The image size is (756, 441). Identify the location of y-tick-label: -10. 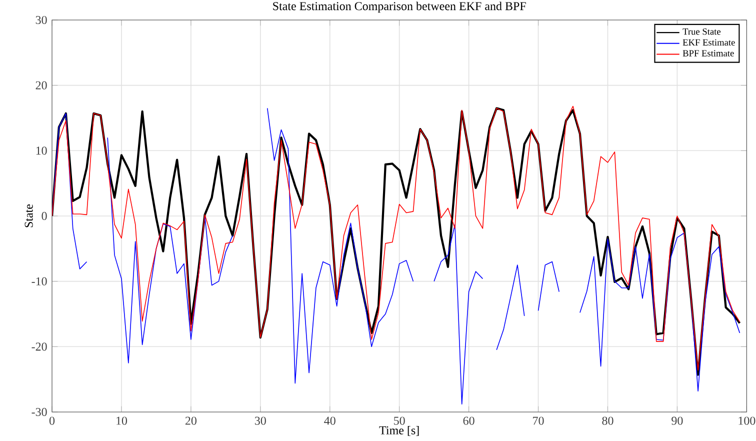
(39, 281).